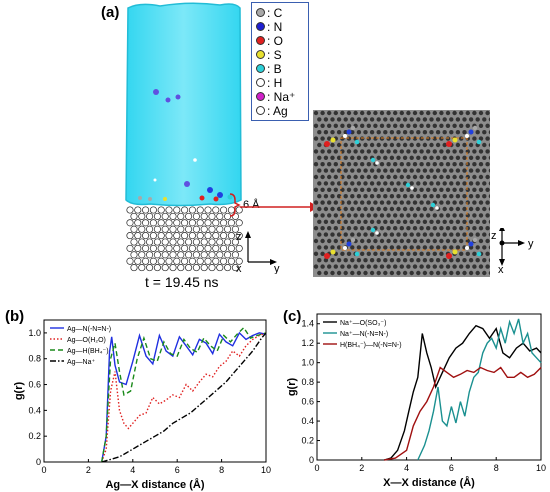 The image size is (550, 492). What do you see at coordinates (363, 323) in the screenshot?
I see `legend-entry: Na⁺—O(SO₃⁻)` at bounding box center [363, 323].